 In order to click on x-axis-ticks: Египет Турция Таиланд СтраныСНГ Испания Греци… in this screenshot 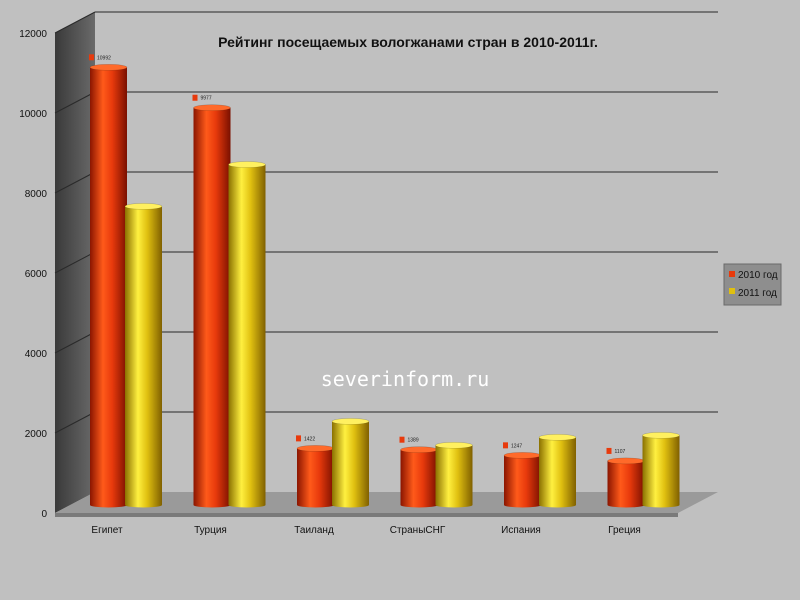, I will do `click(365, 530)`.